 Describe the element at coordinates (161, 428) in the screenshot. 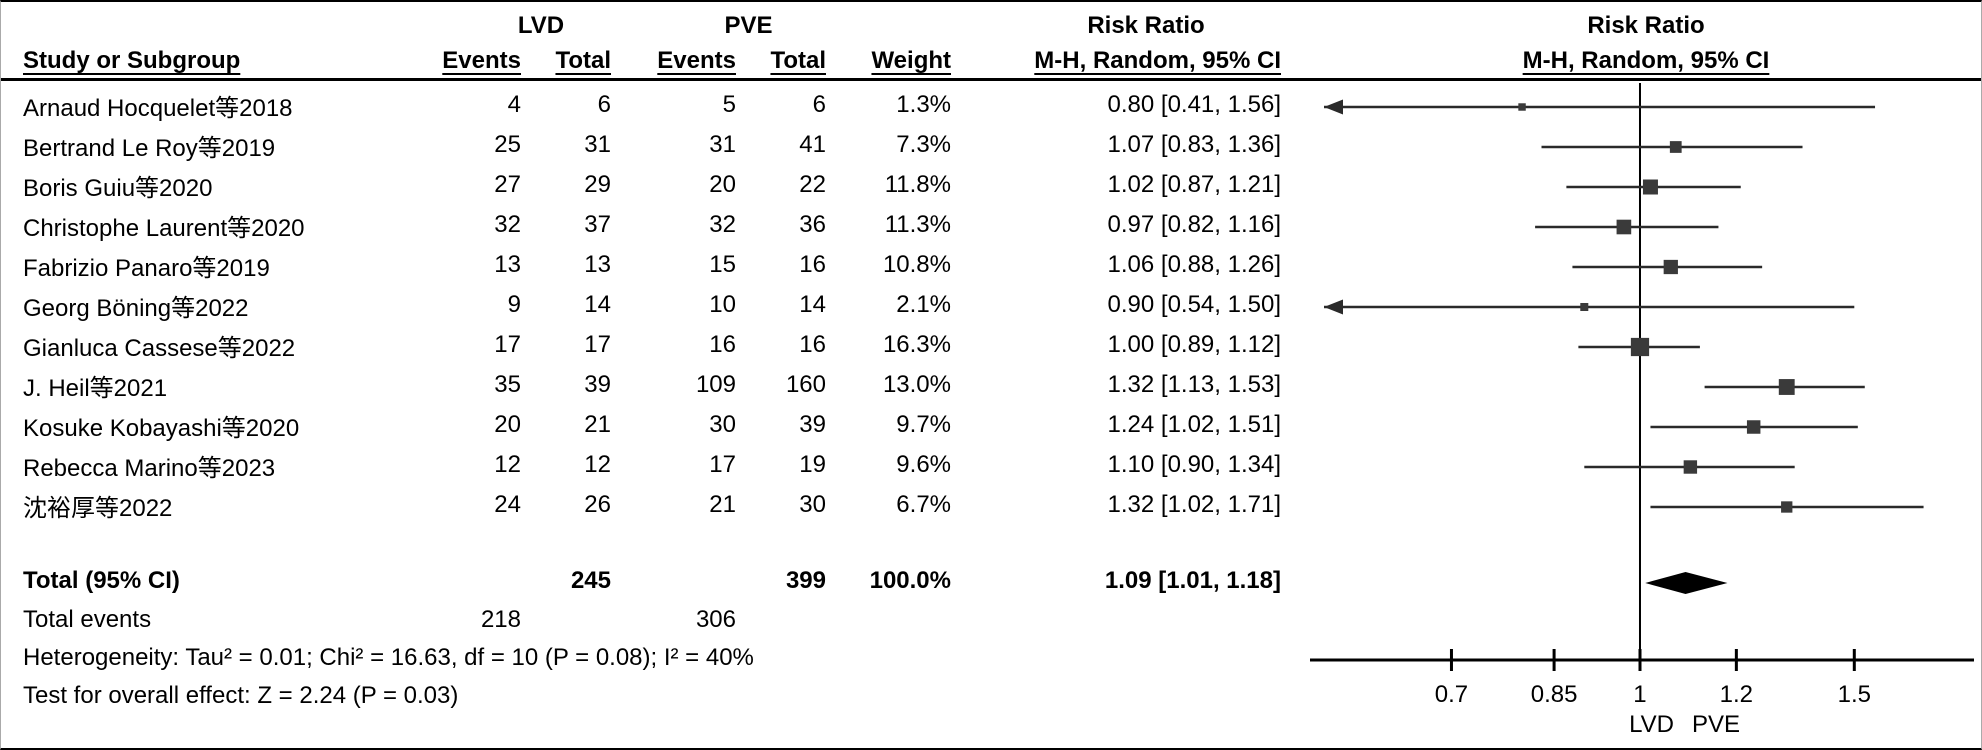

I see `study-name: Kosuke Kobayashi等2020` at that location.